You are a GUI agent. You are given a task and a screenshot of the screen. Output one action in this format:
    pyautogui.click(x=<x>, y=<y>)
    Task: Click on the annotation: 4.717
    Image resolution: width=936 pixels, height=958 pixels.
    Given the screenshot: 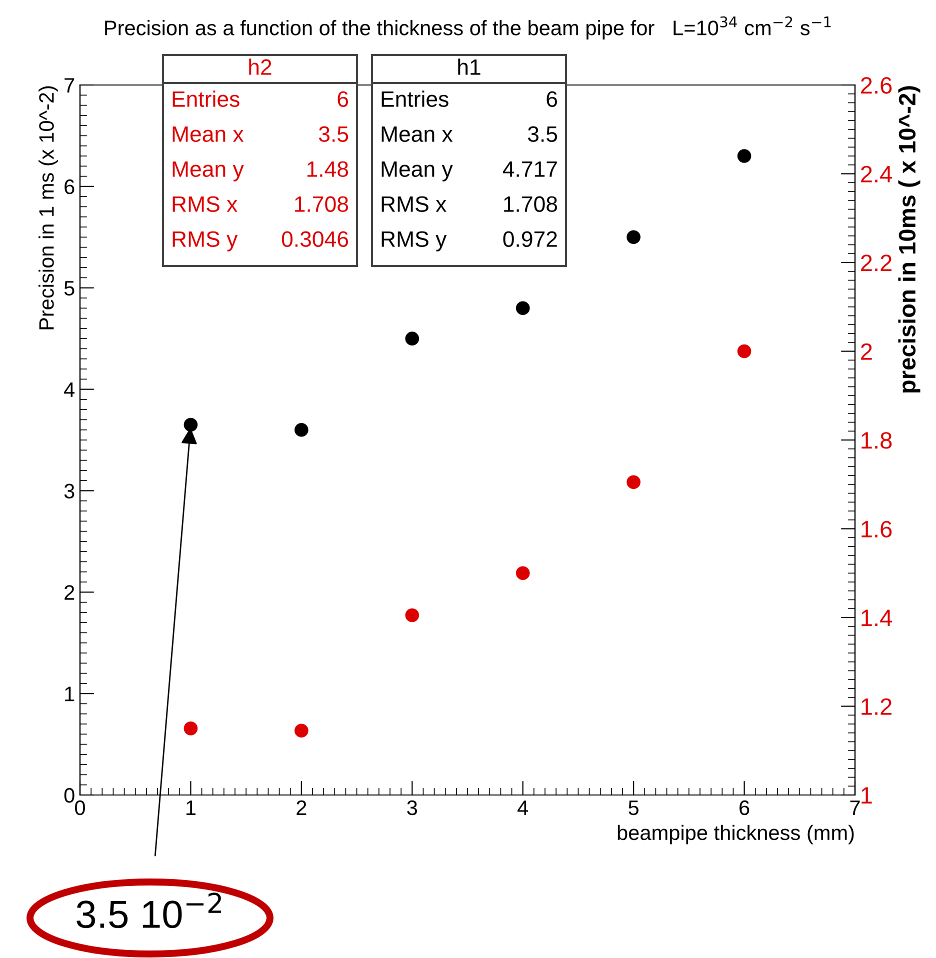 What is the action you would take?
    pyautogui.click(x=529, y=169)
    